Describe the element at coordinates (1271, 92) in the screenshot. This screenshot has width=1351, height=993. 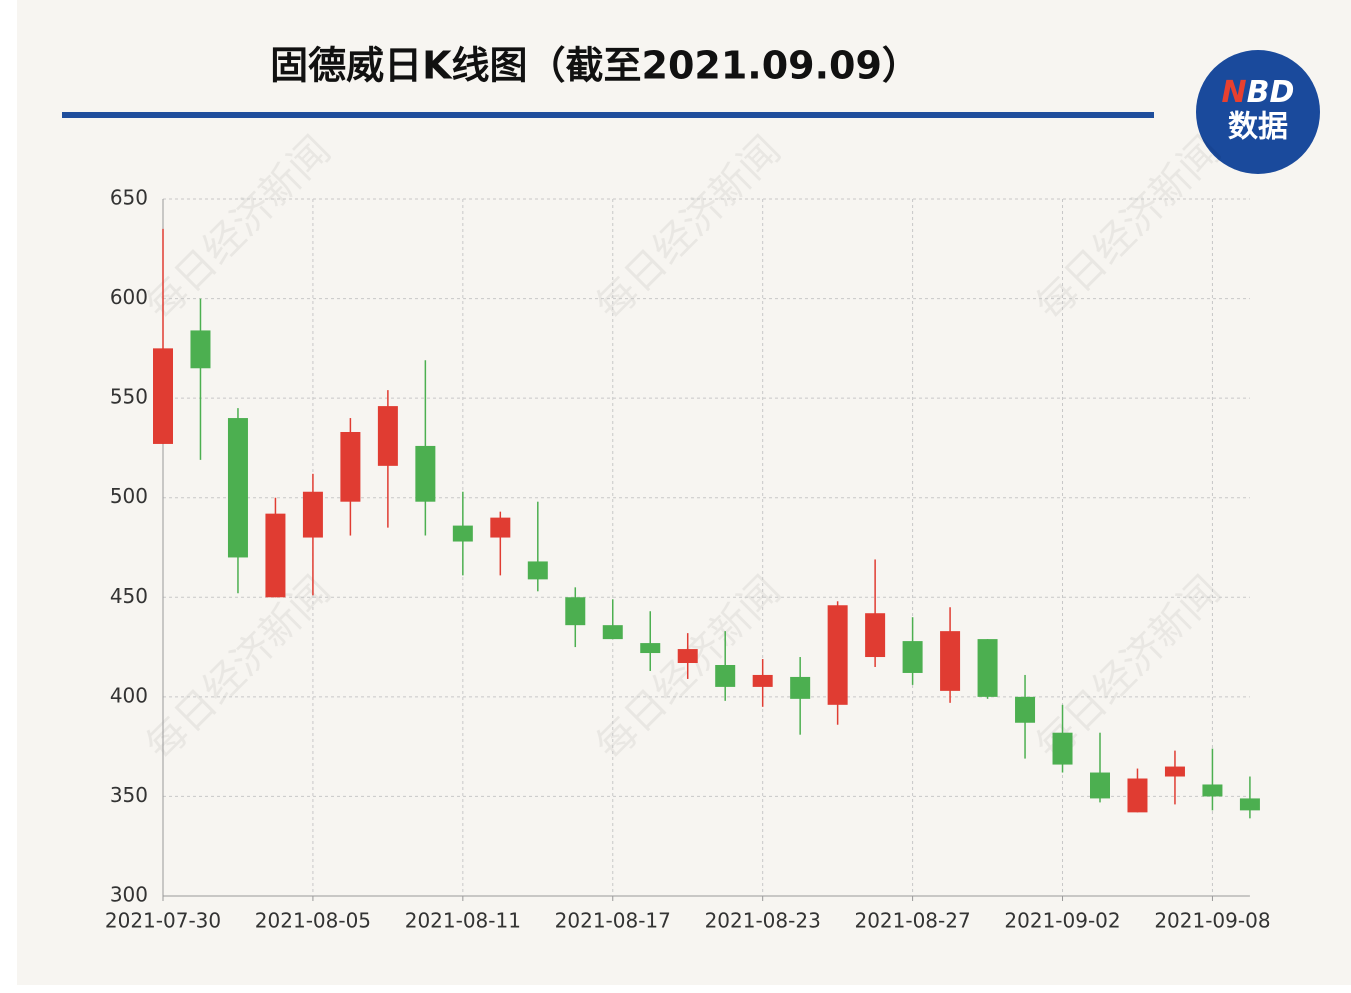
I see `logo-rest: BD` at that location.